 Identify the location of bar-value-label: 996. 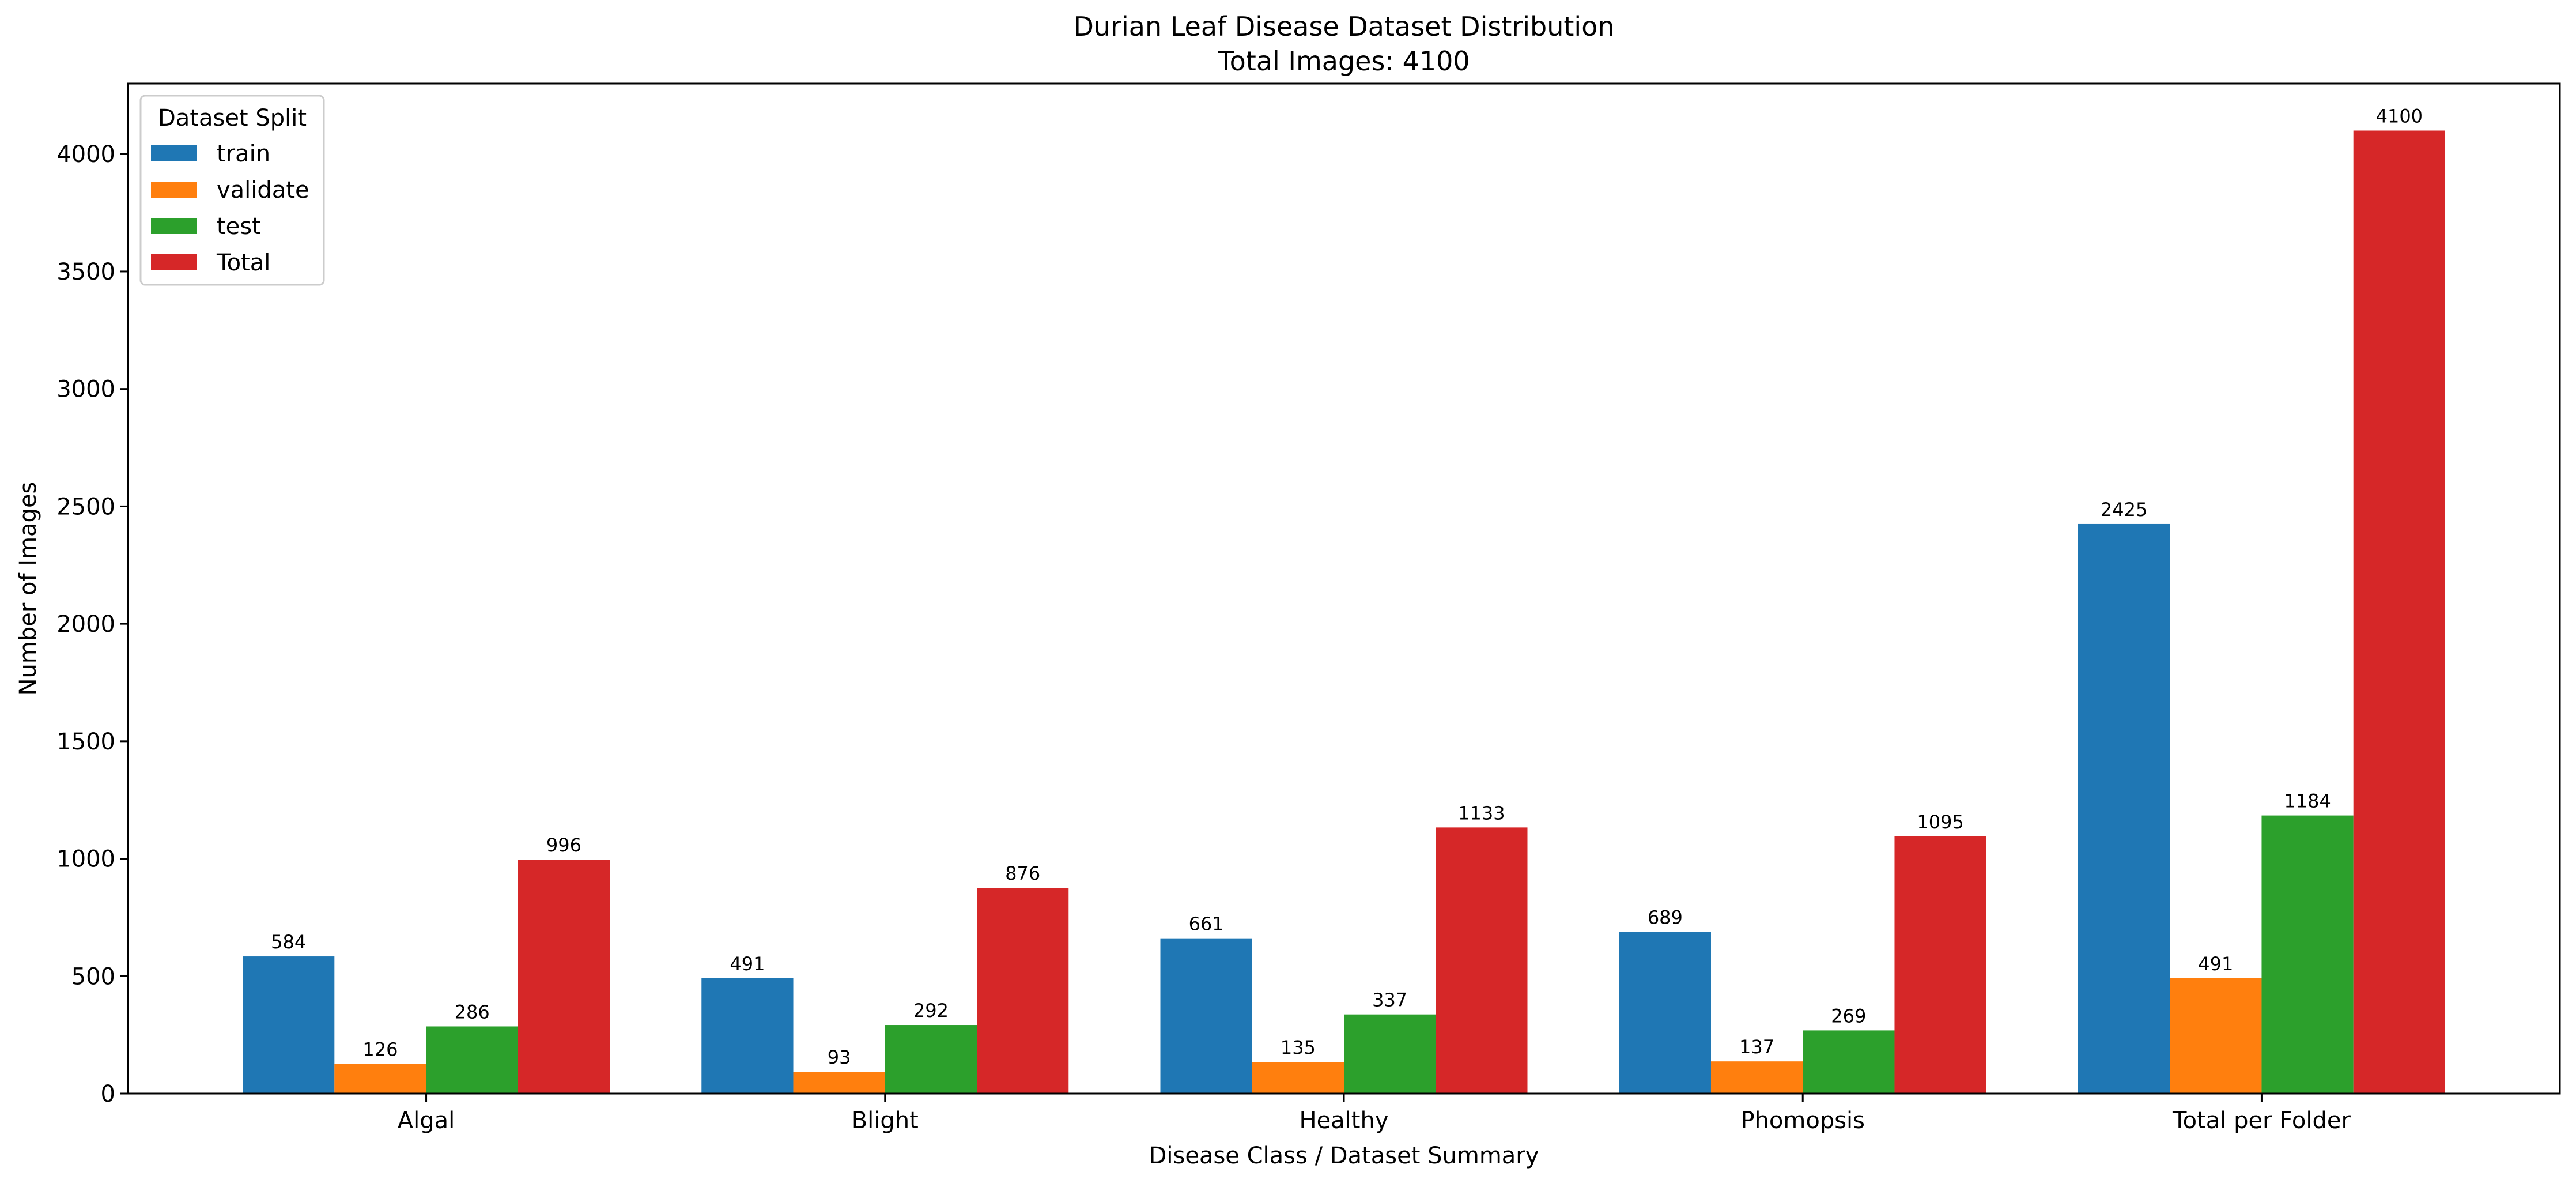
(563, 845).